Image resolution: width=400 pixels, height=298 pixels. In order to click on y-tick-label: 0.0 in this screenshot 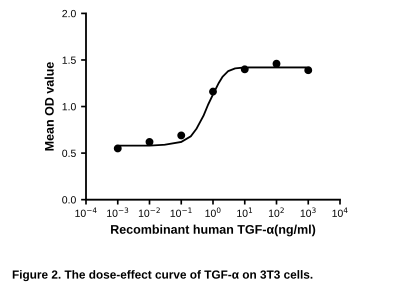, I will do `click(69, 200)`.